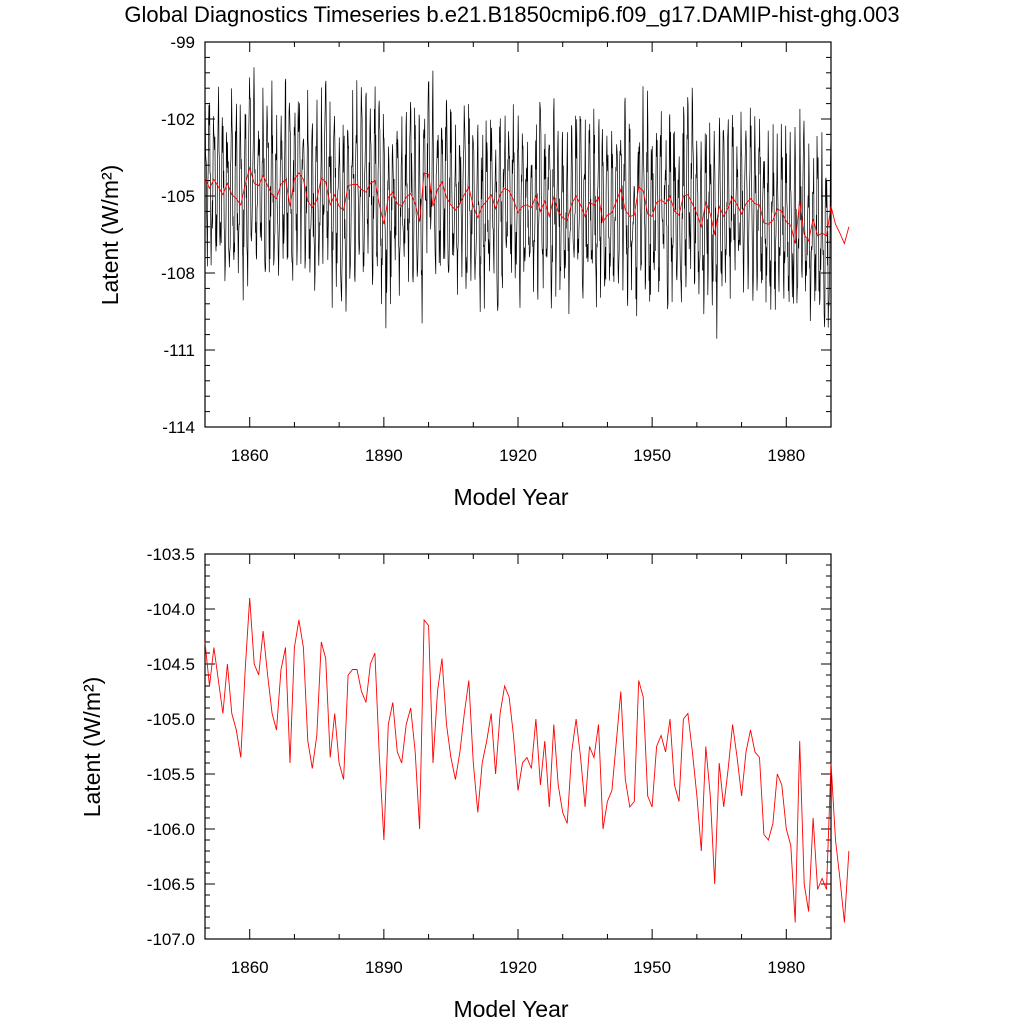 The height and width of the screenshot is (1024, 1024). What do you see at coordinates (179, 350) in the screenshot?
I see `y-tick-label: -111` at bounding box center [179, 350].